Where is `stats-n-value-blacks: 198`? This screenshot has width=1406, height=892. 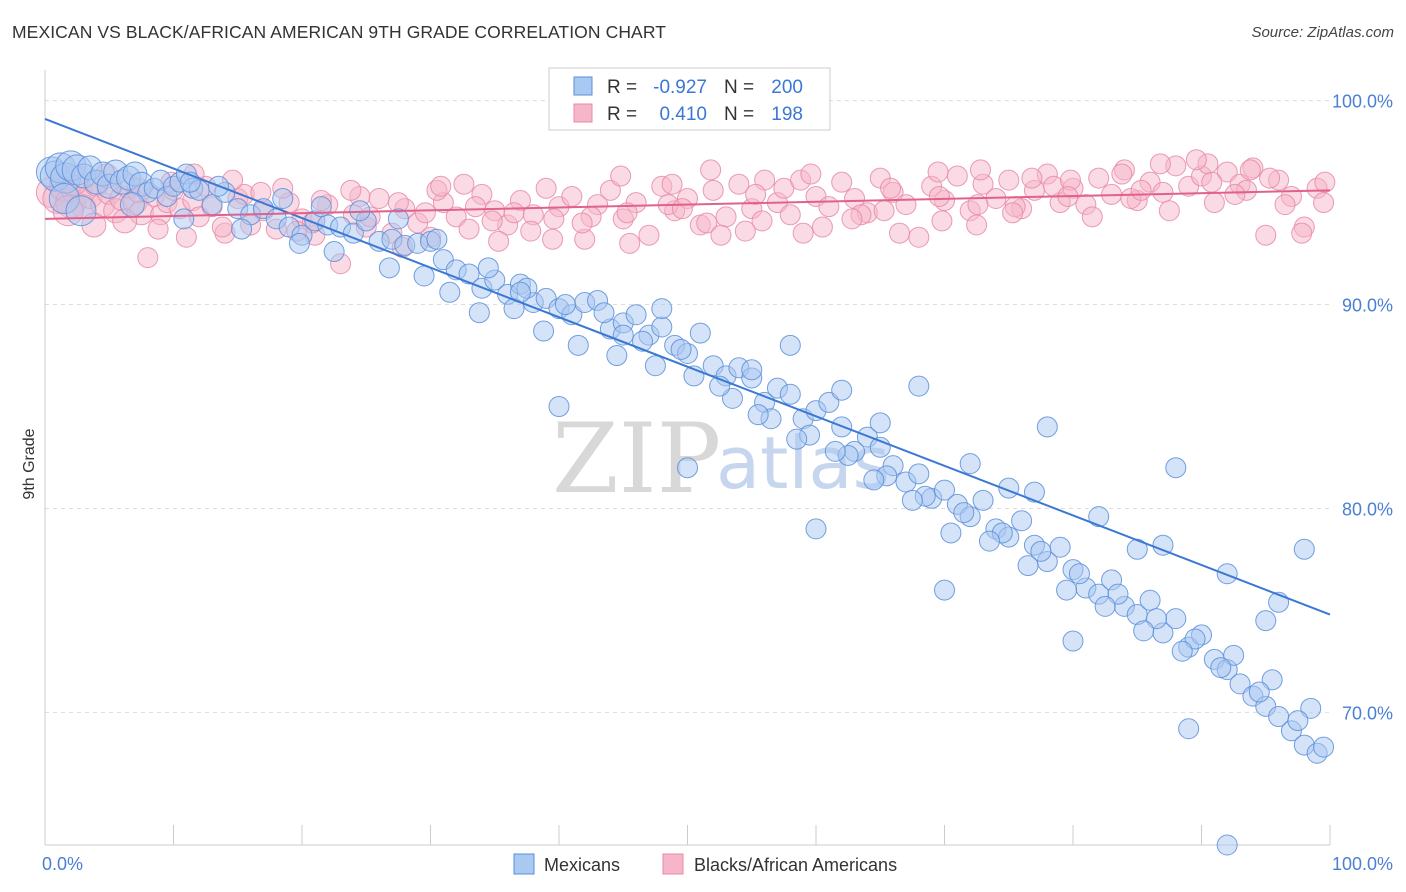 stats-n-value-blacks: 198 is located at coordinates (787, 114).